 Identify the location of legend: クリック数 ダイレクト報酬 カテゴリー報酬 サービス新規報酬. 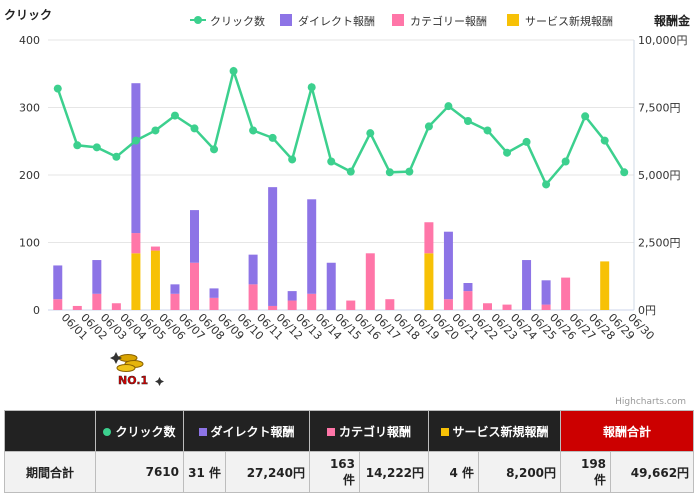
(401, 21).